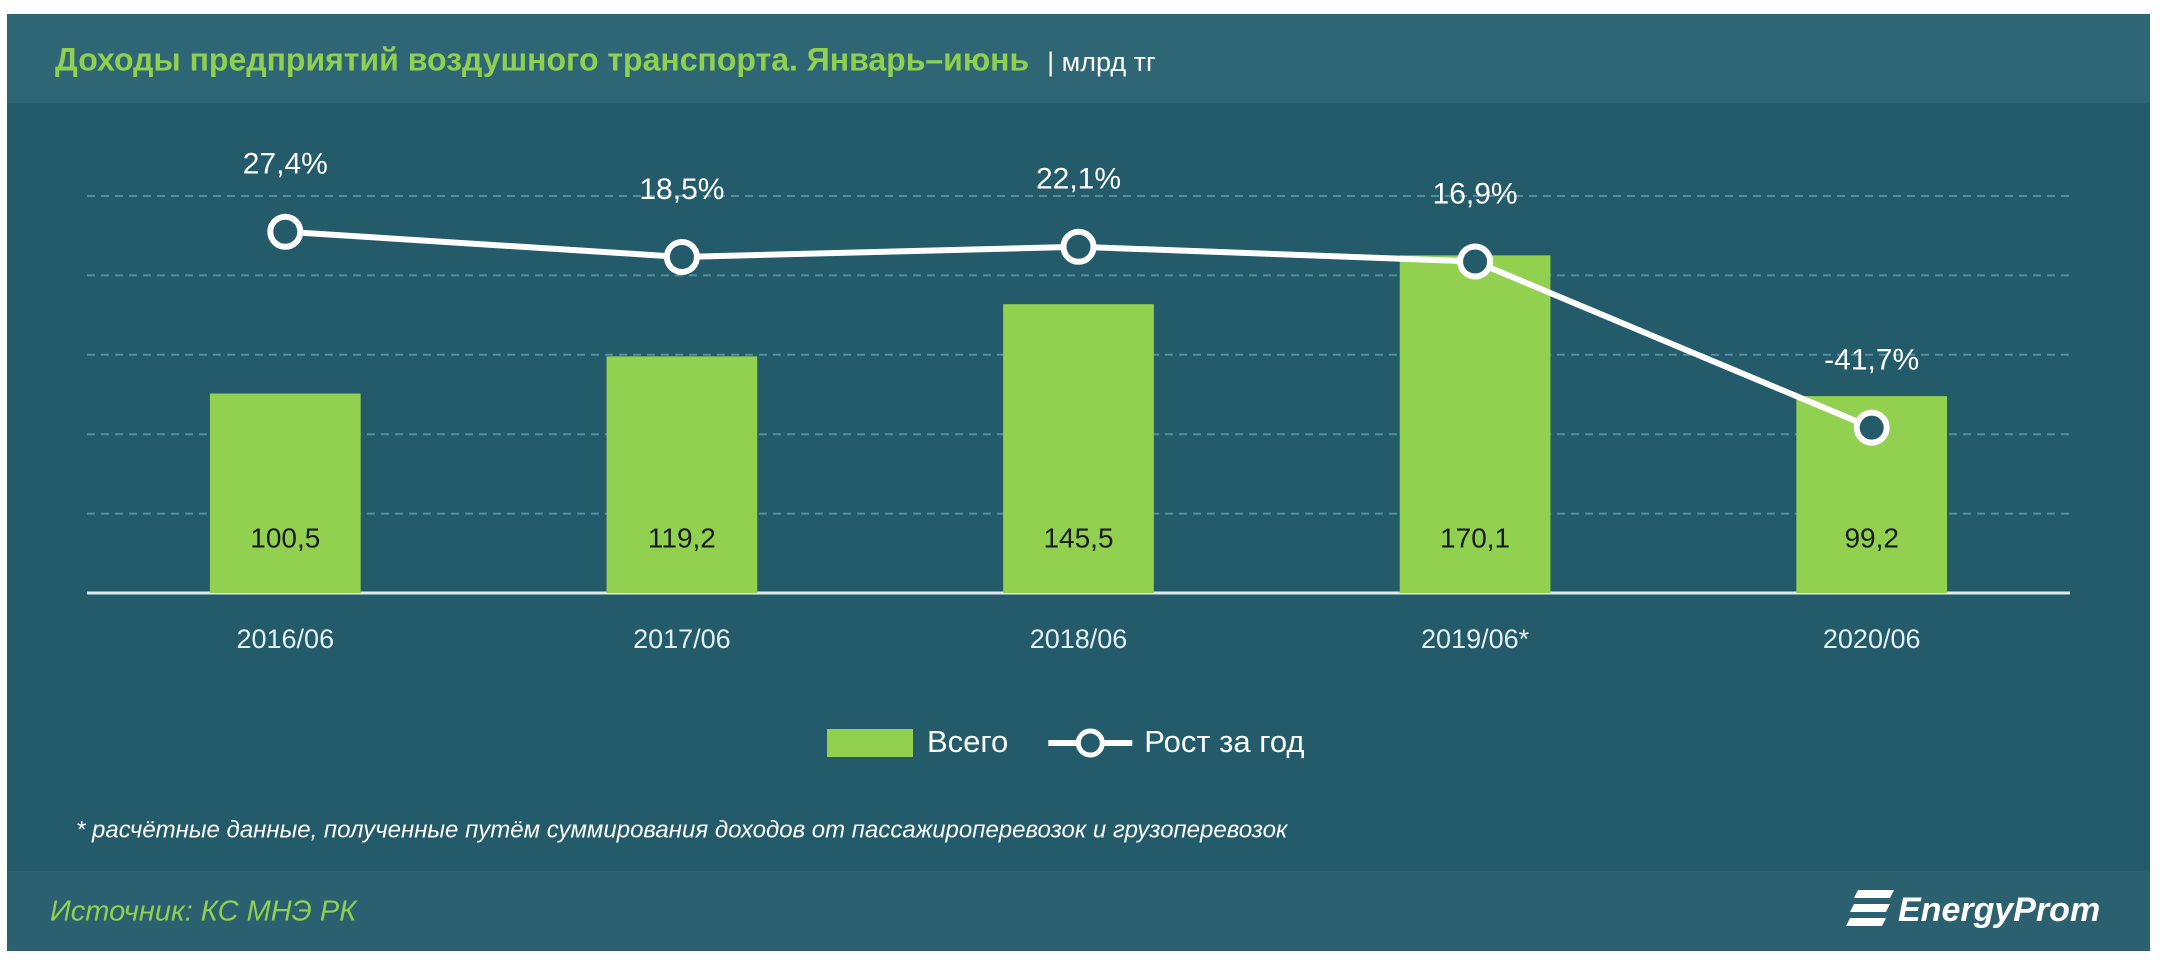 The image size is (2160, 973). What do you see at coordinates (1475, 193) in the screenshot?
I see `line-value-label: 16,9%` at bounding box center [1475, 193].